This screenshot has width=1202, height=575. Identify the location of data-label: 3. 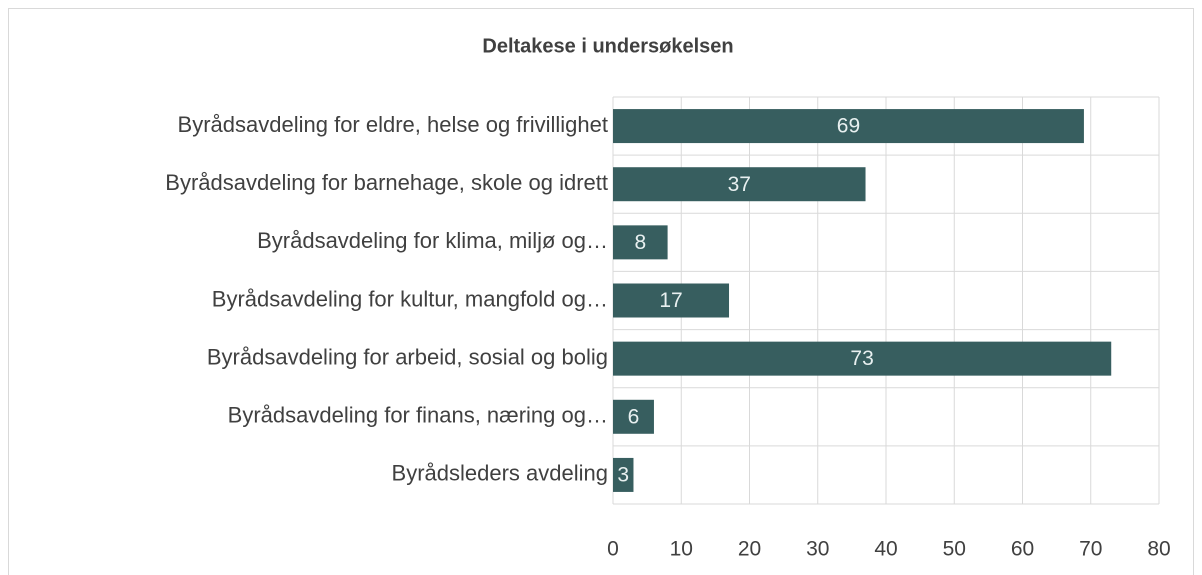
(623, 474).